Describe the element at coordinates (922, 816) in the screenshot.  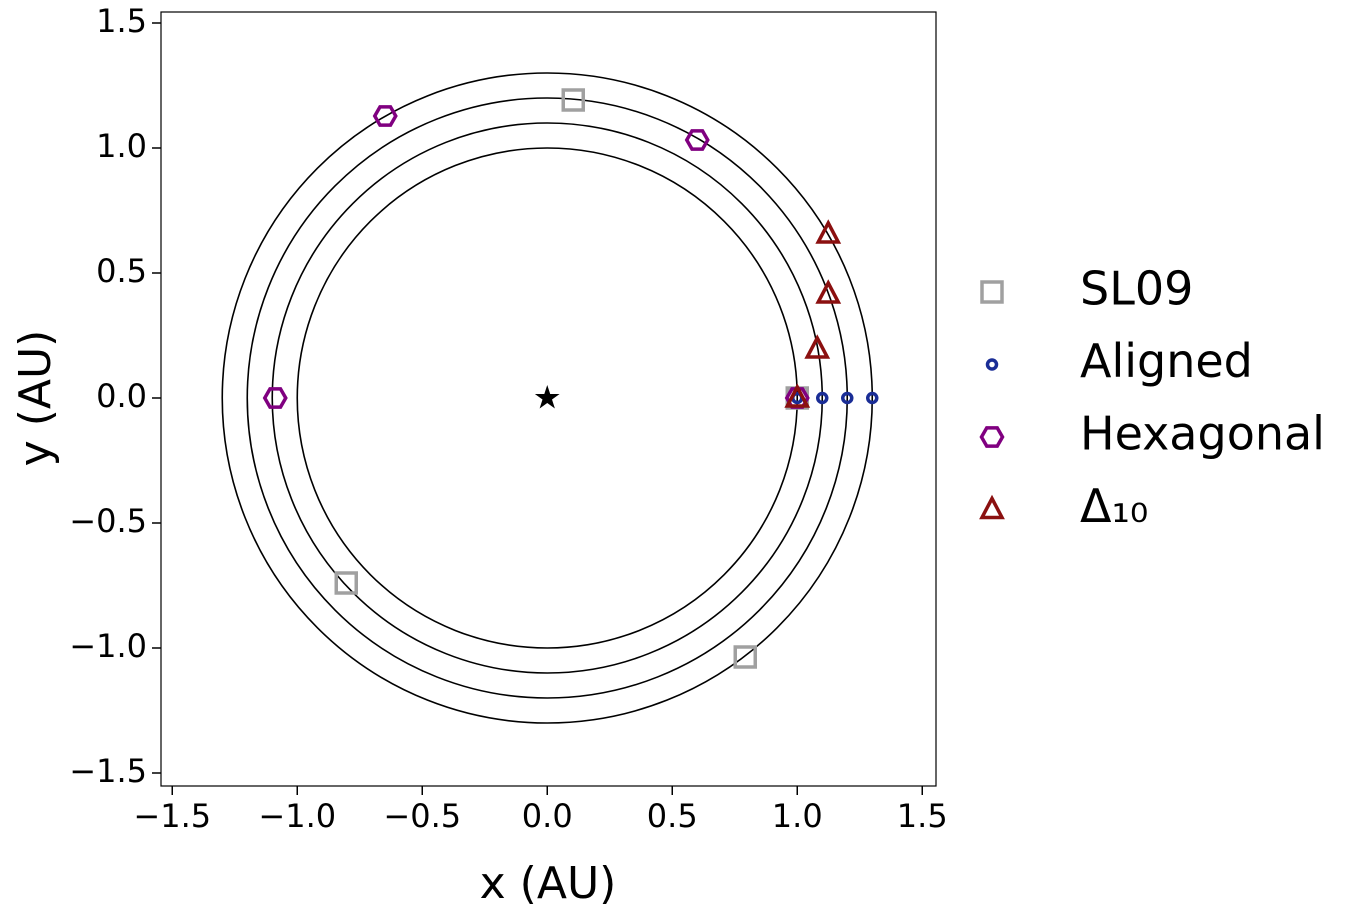
I see `x-tick-label: 1.5` at that location.